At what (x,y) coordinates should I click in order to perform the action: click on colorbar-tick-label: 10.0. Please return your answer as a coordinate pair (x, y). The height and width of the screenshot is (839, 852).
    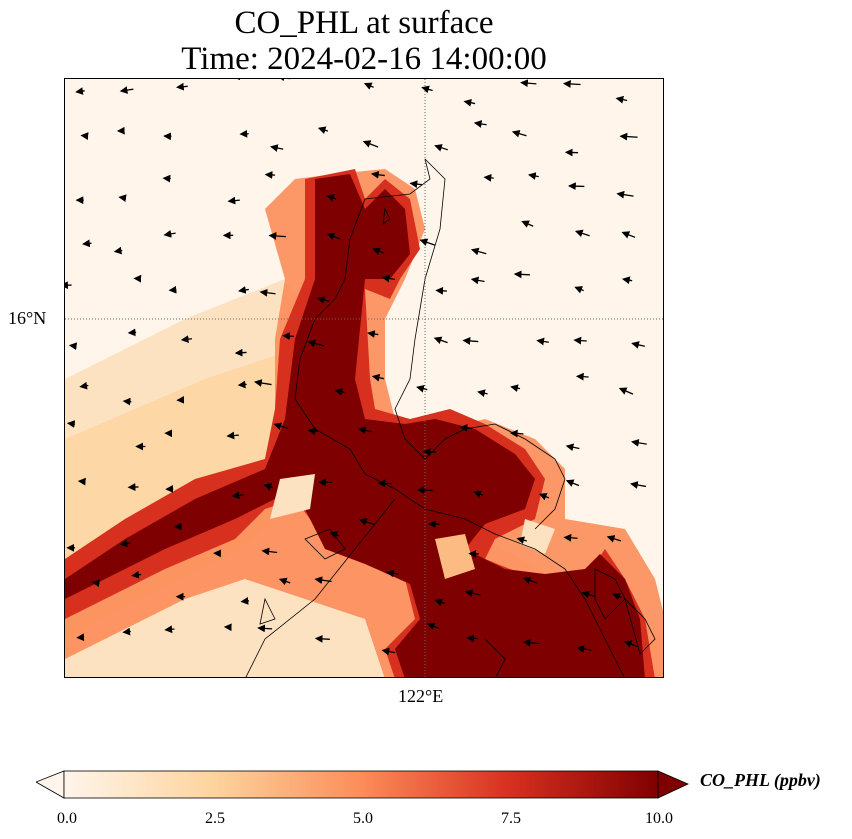
    Looking at the image, I should click on (659, 818).